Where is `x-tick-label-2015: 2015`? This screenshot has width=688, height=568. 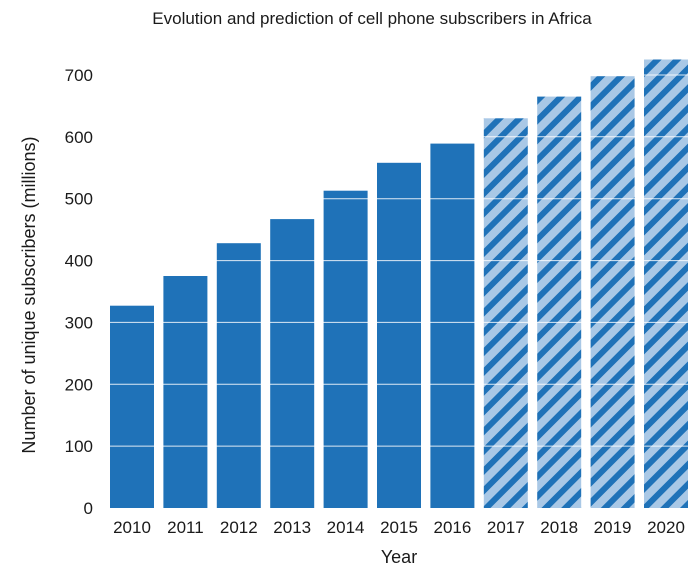 x-tick-label-2015: 2015 is located at coordinates (399, 527).